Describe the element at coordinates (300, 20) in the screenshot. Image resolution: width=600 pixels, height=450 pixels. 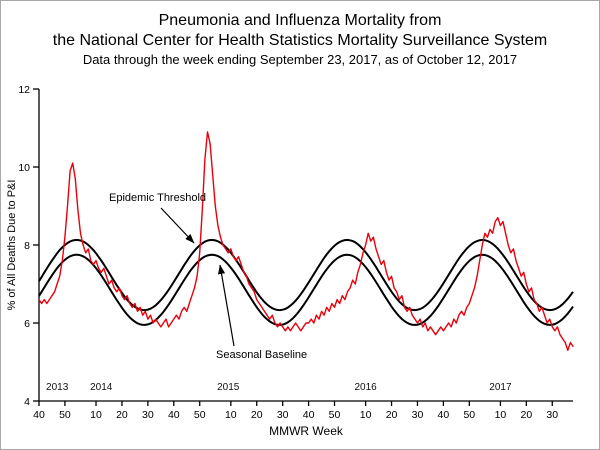
I see `chart-title-line1: Pneumonia and Influenza Mortality from` at that location.